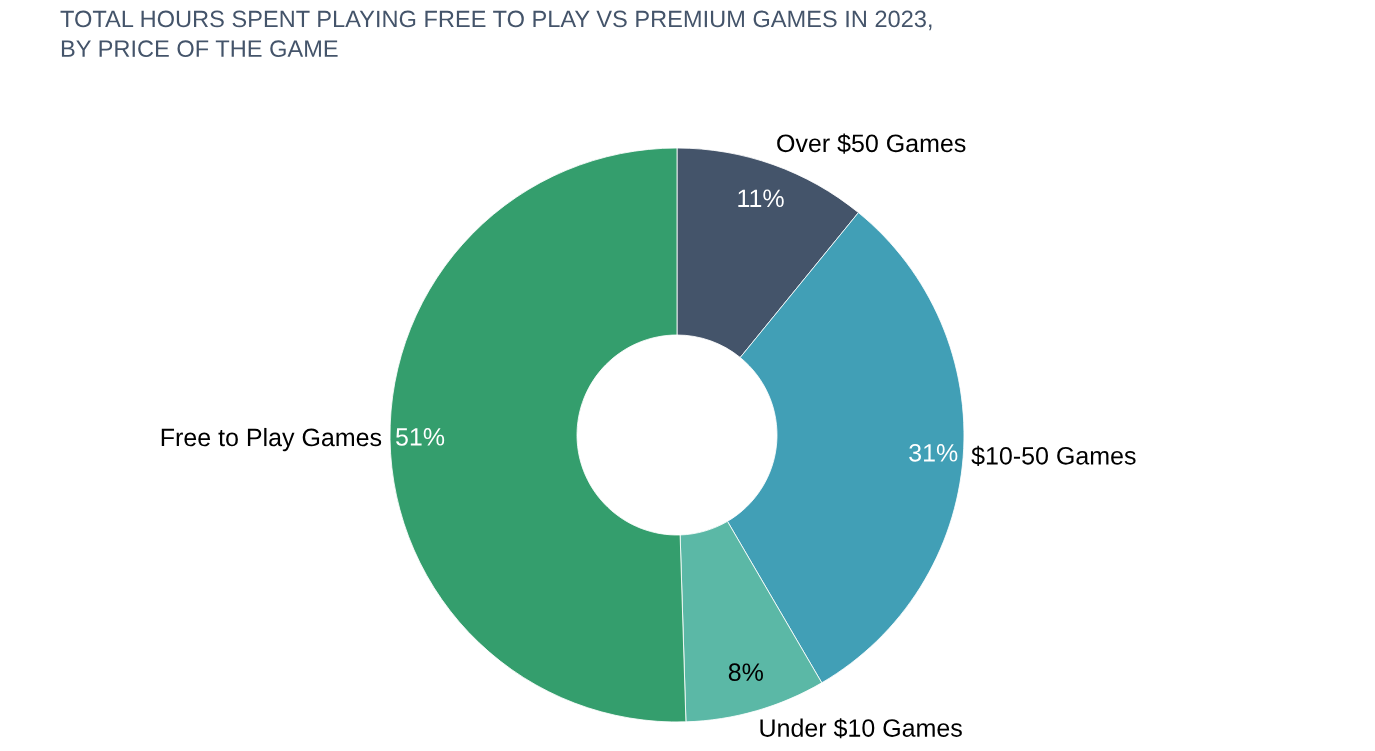  What do you see at coordinates (420, 437) in the screenshot?
I see `data-label: 51%` at bounding box center [420, 437].